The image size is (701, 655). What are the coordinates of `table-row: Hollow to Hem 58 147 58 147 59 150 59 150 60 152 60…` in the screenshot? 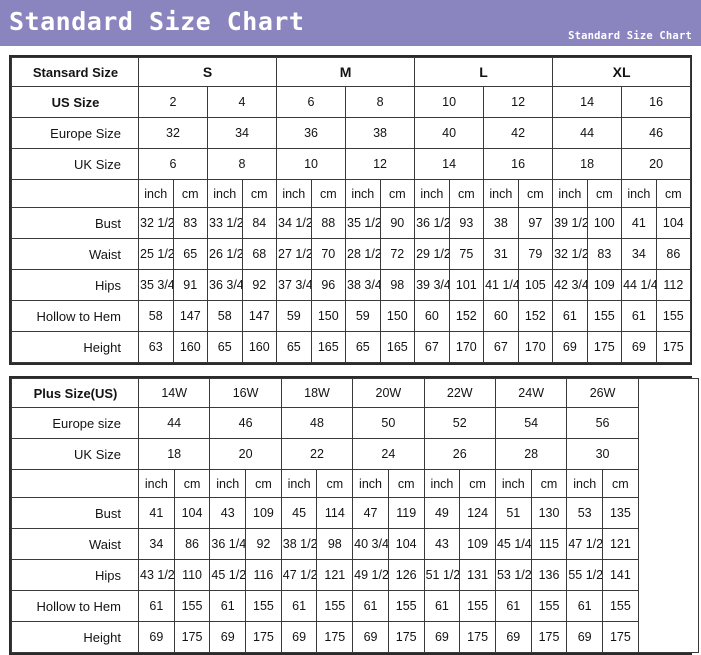 It's located at (351, 316).